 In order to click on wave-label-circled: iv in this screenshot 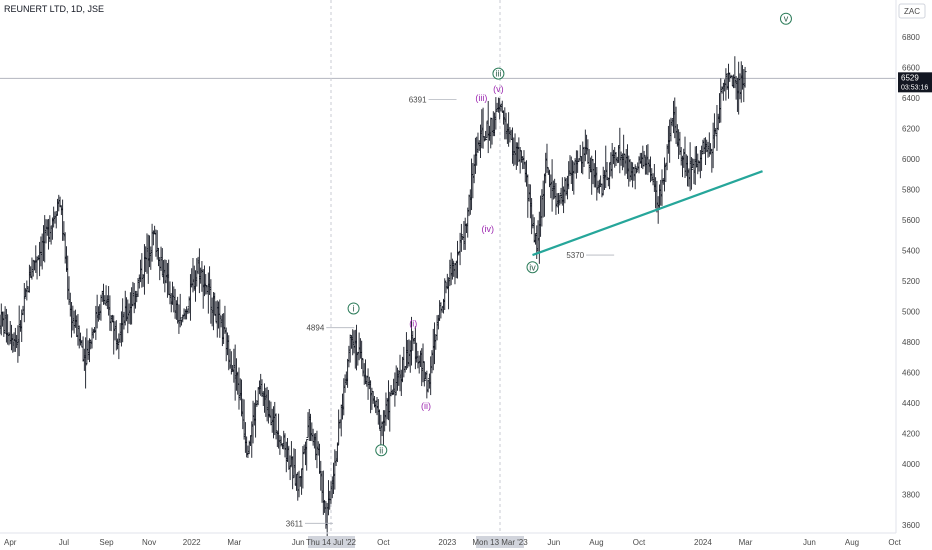, I will do `click(532, 267)`.